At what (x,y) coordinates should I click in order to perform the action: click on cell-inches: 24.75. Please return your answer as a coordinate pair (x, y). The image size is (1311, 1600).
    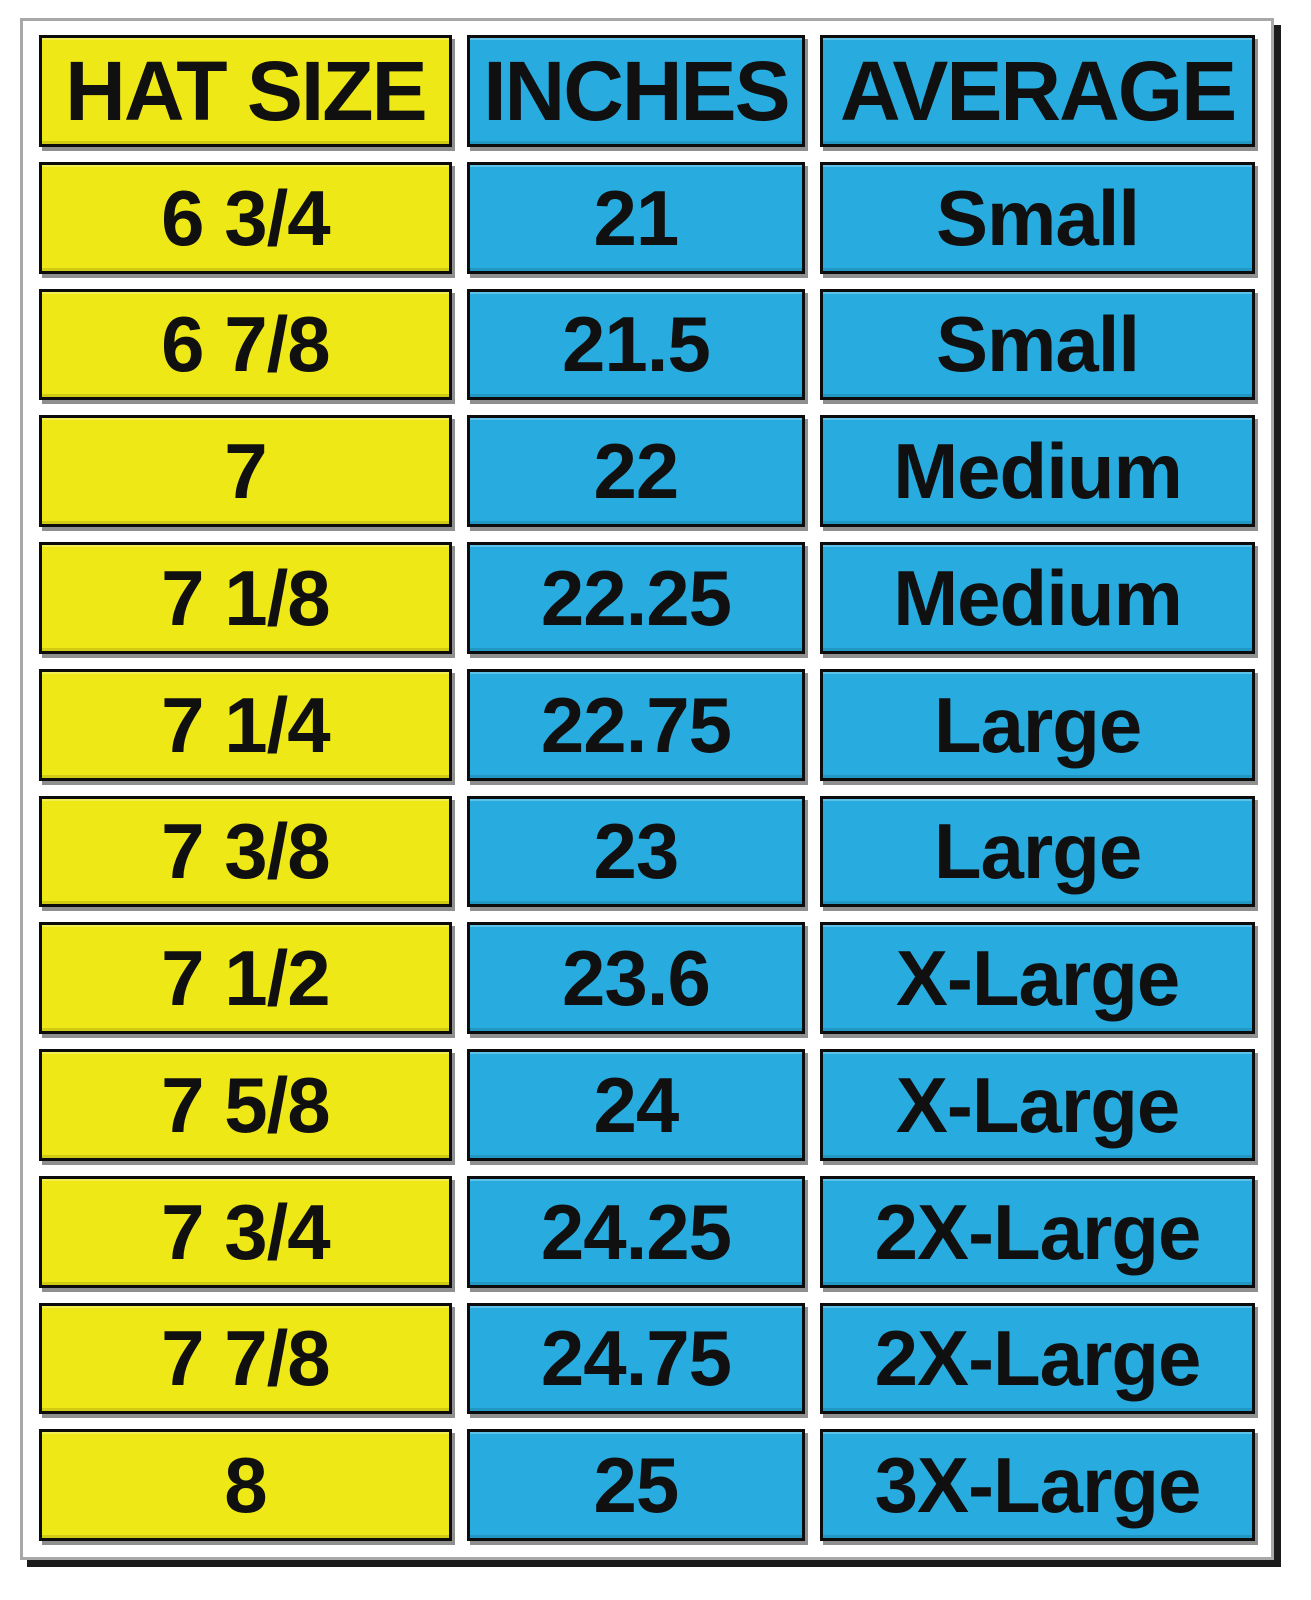
    Looking at the image, I should click on (636, 1358).